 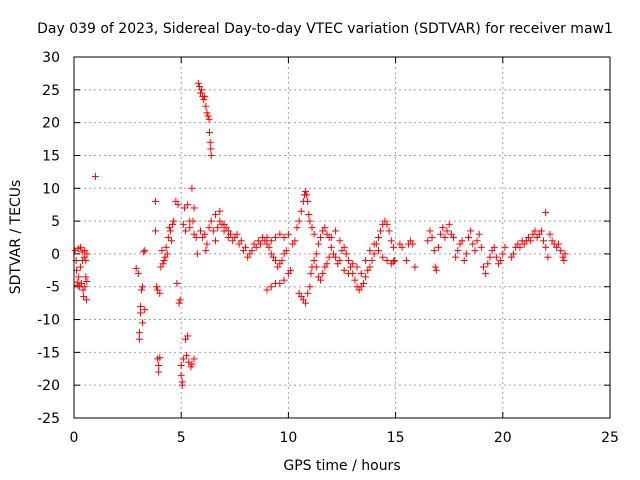 I want to click on y-tick-label: 10, so click(x=51, y=189).